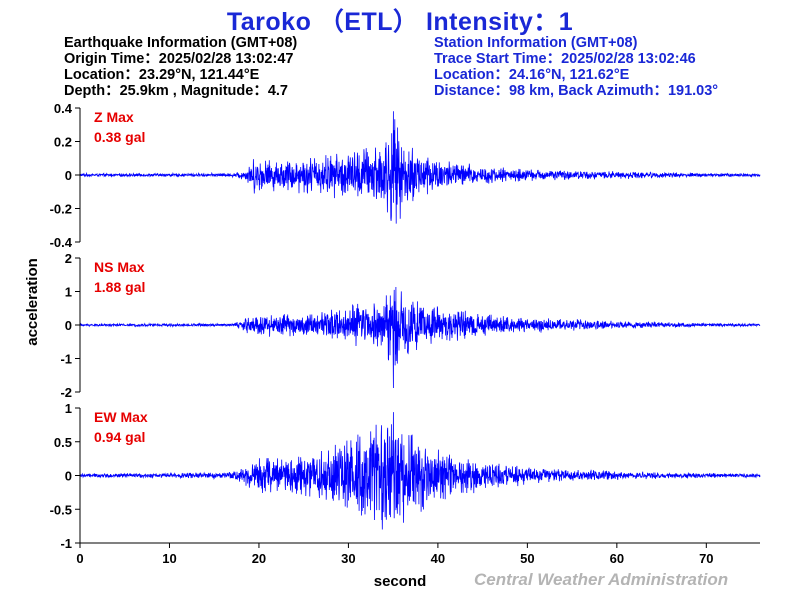  Describe the element at coordinates (601, 579) in the screenshot. I see `footer-credit: Central Weather Administration` at that location.